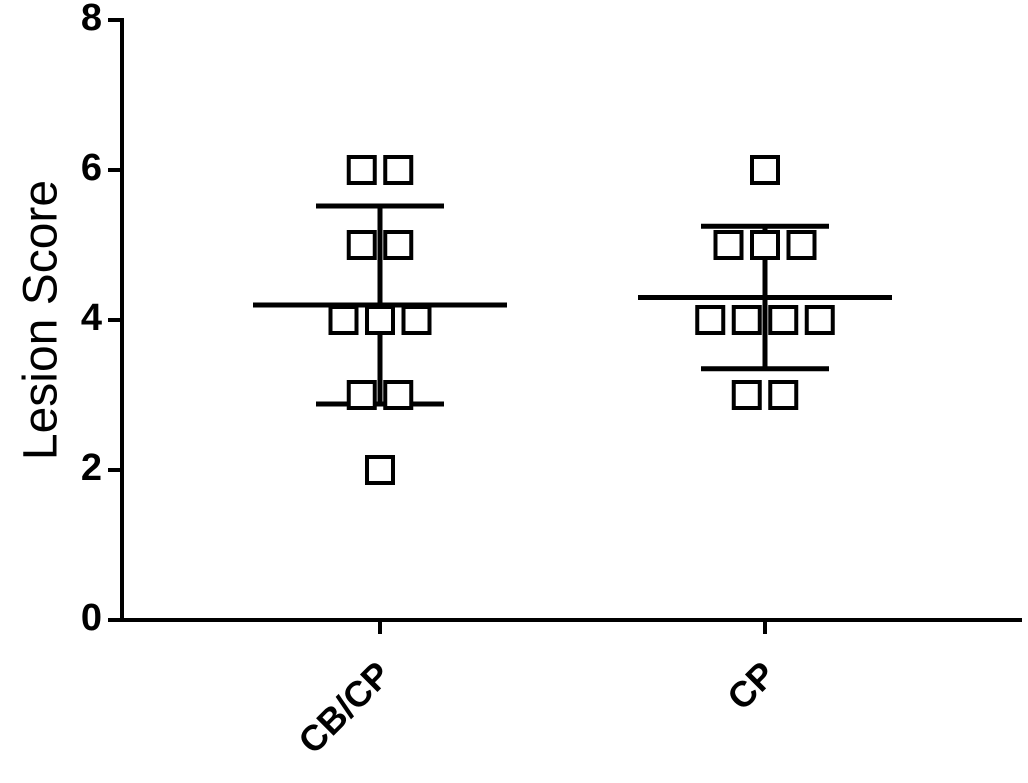 The width and height of the screenshot is (1028, 783). Describe the element at coordinates (91, 318) in the screenshot. I see `y-tick-label: 4` at that location.